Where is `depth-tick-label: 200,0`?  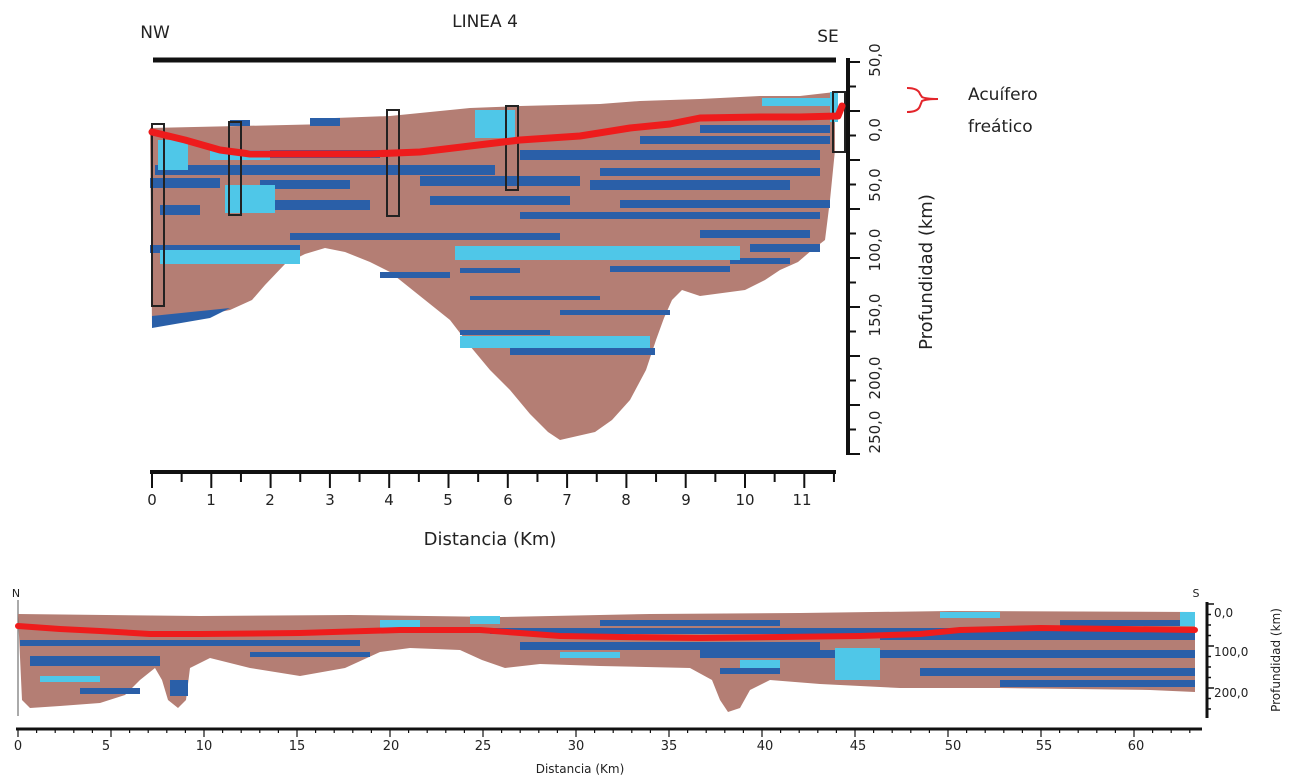
depth-tick-label: 200,0 is located at coordinates (875, 378).